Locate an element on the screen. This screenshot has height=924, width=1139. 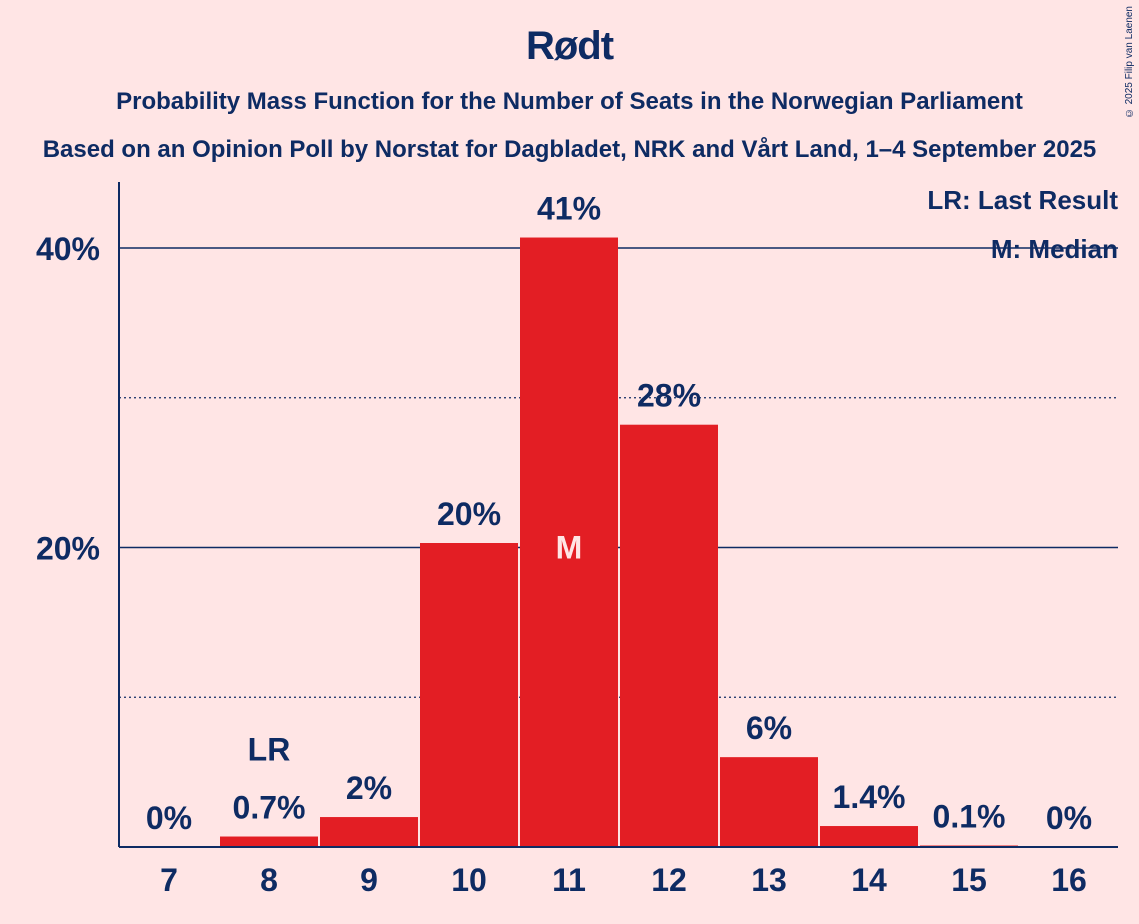
median-marker: M is located at coordinates (569, 548).